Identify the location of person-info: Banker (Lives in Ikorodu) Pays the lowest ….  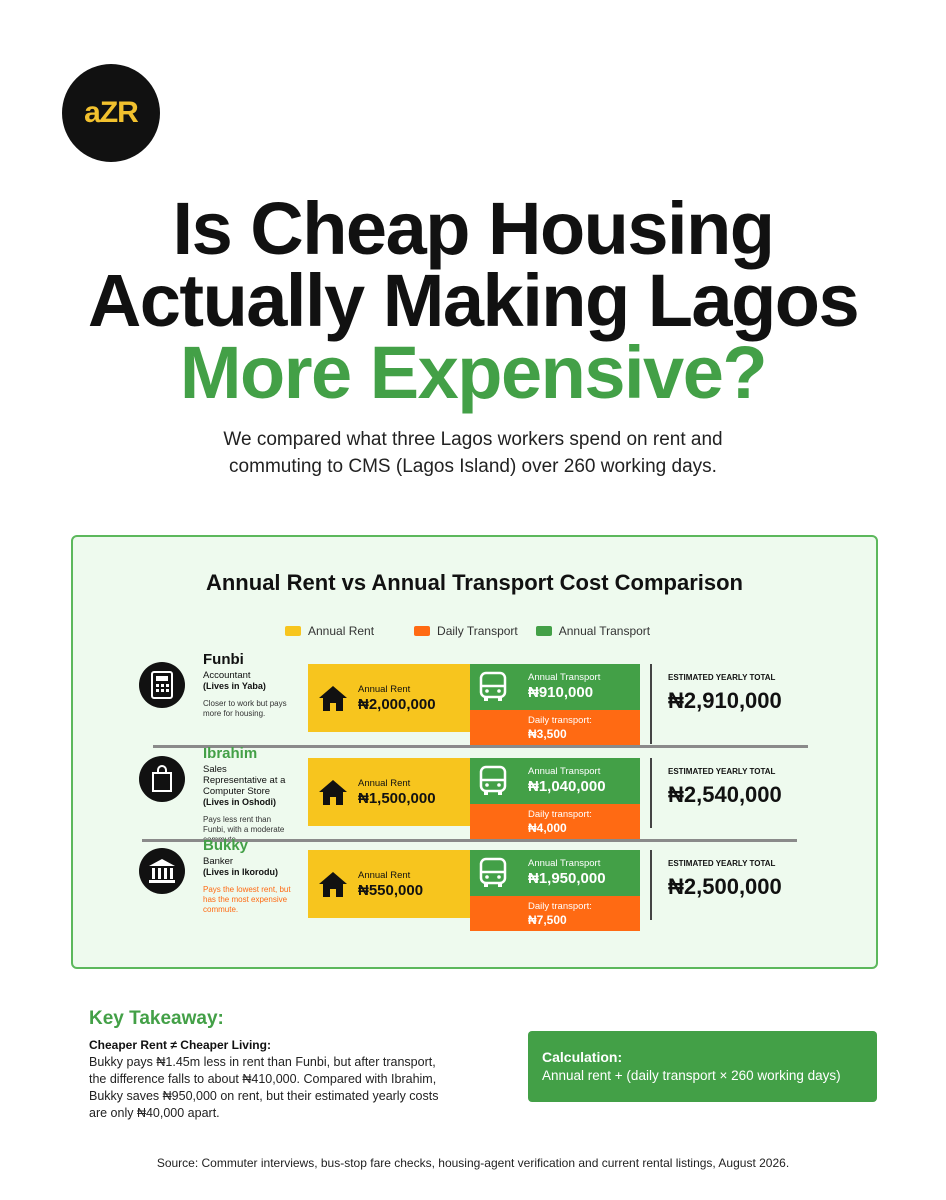
(248, 885).